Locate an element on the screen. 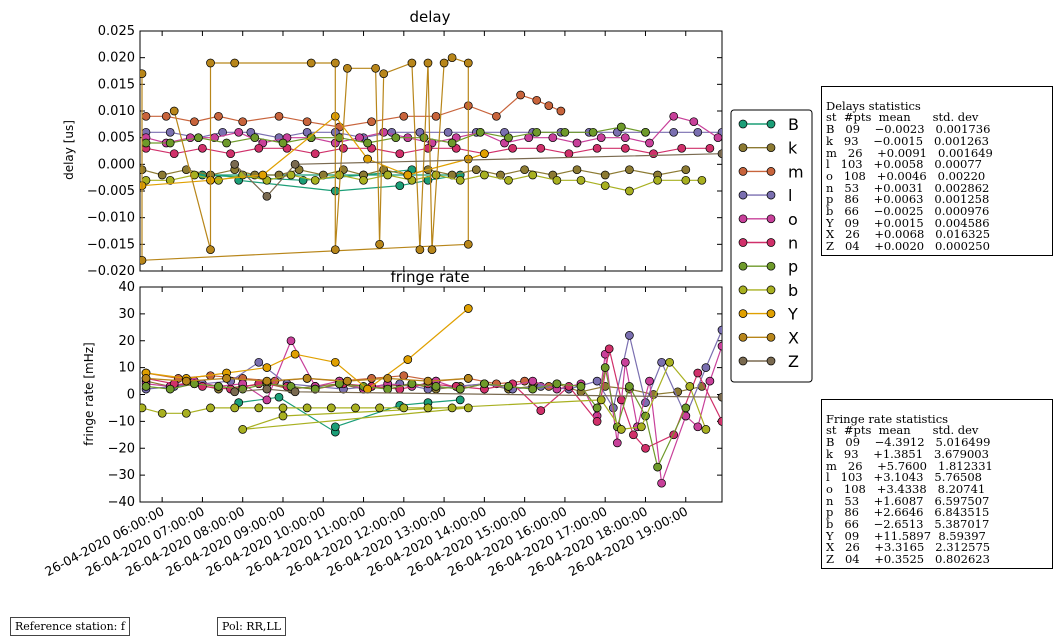  stats-row: X 26 +0.0068 0.016325 is located at coordinates (908, 234).